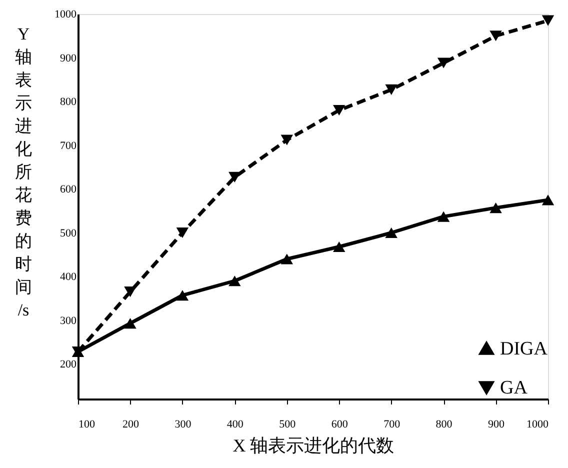 This screenshot has height=468, width=568. What do you see at coordinates (235, 424) in the screenshot?
I see `x-tick-label: 400` at bounding box center [235, 424].